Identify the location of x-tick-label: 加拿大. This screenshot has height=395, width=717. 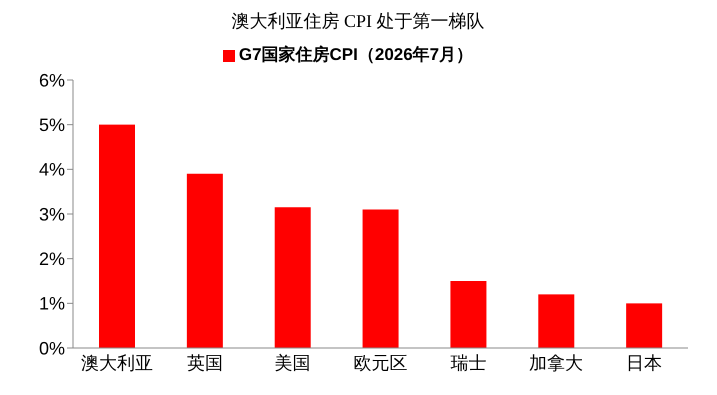
(556, 362).